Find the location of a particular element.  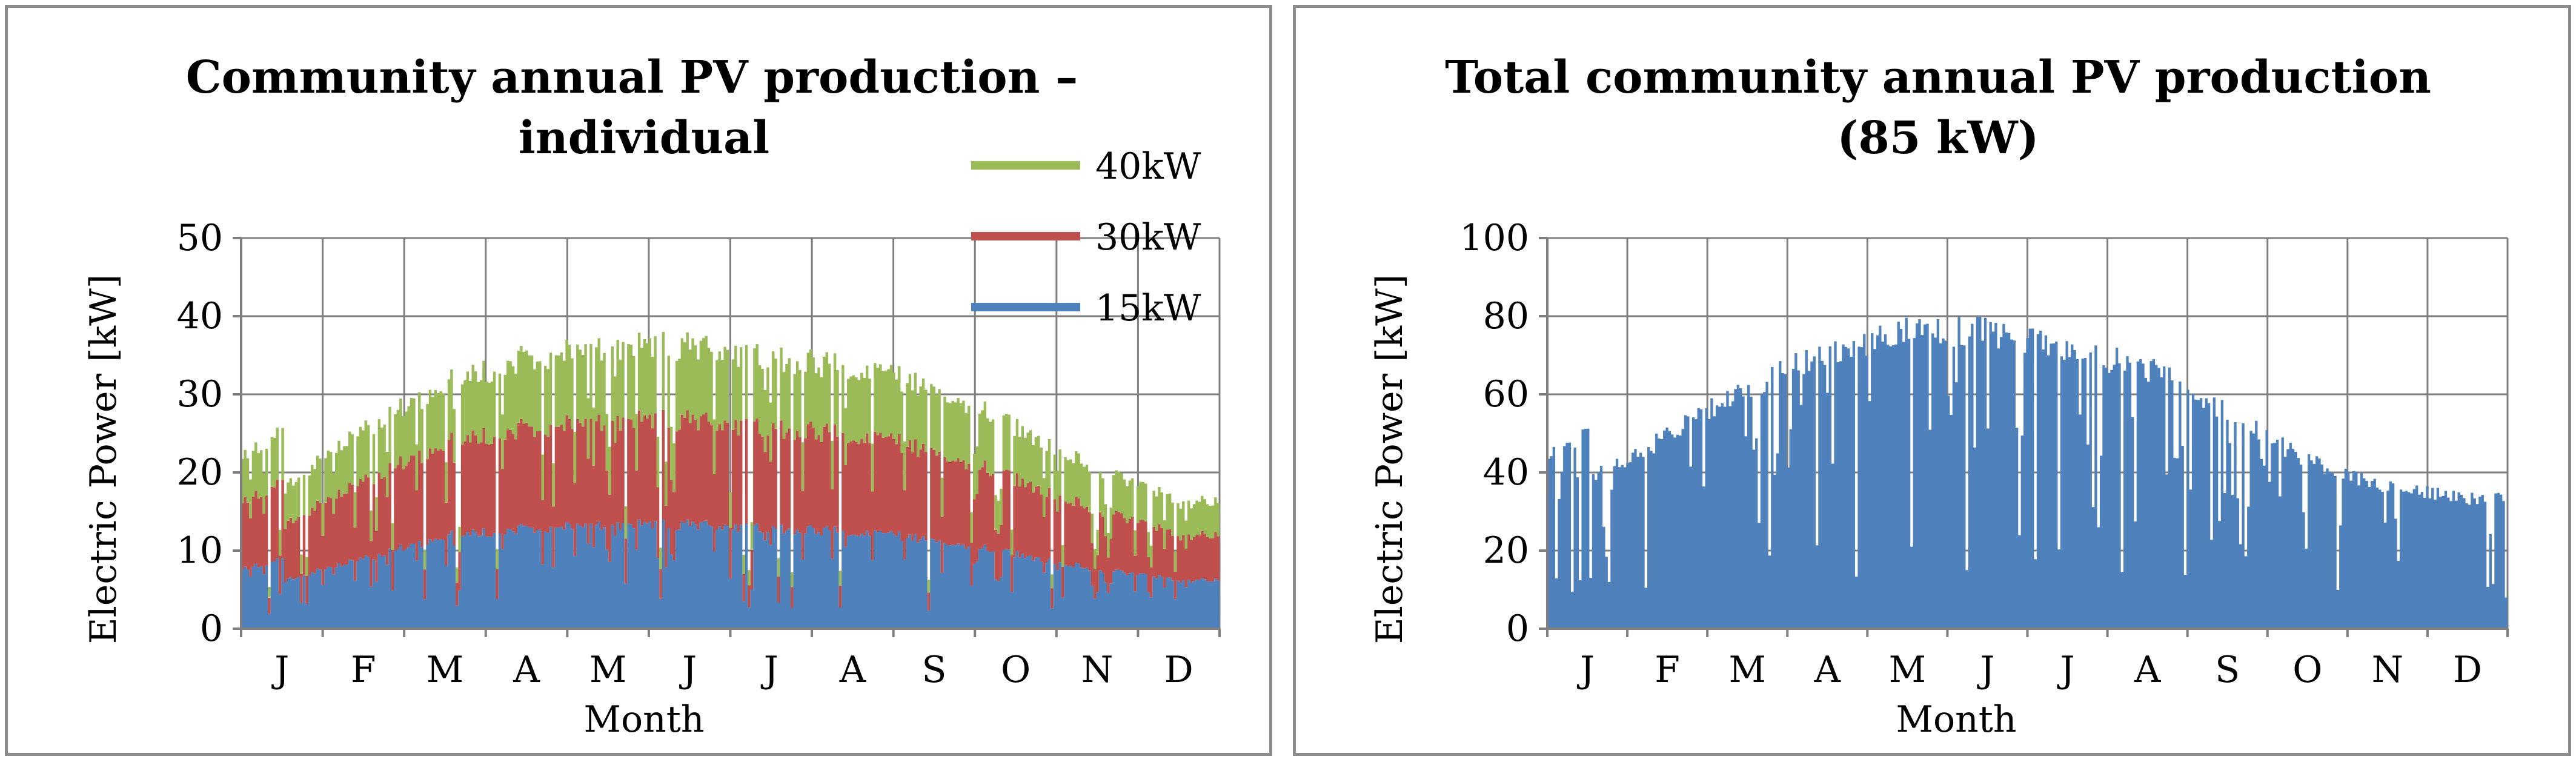

chart-title-line-2: individual is located at coordinates (644, 138).